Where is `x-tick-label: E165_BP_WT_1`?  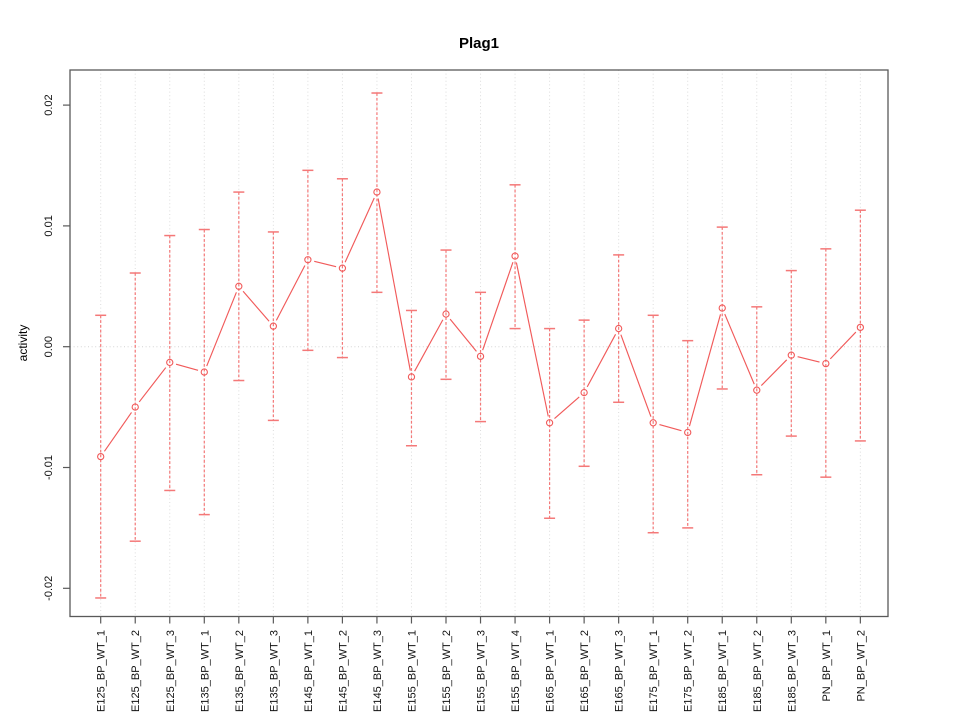 x-tick-label: E165_BP_WT_1 is located at coordinates (551, 671).